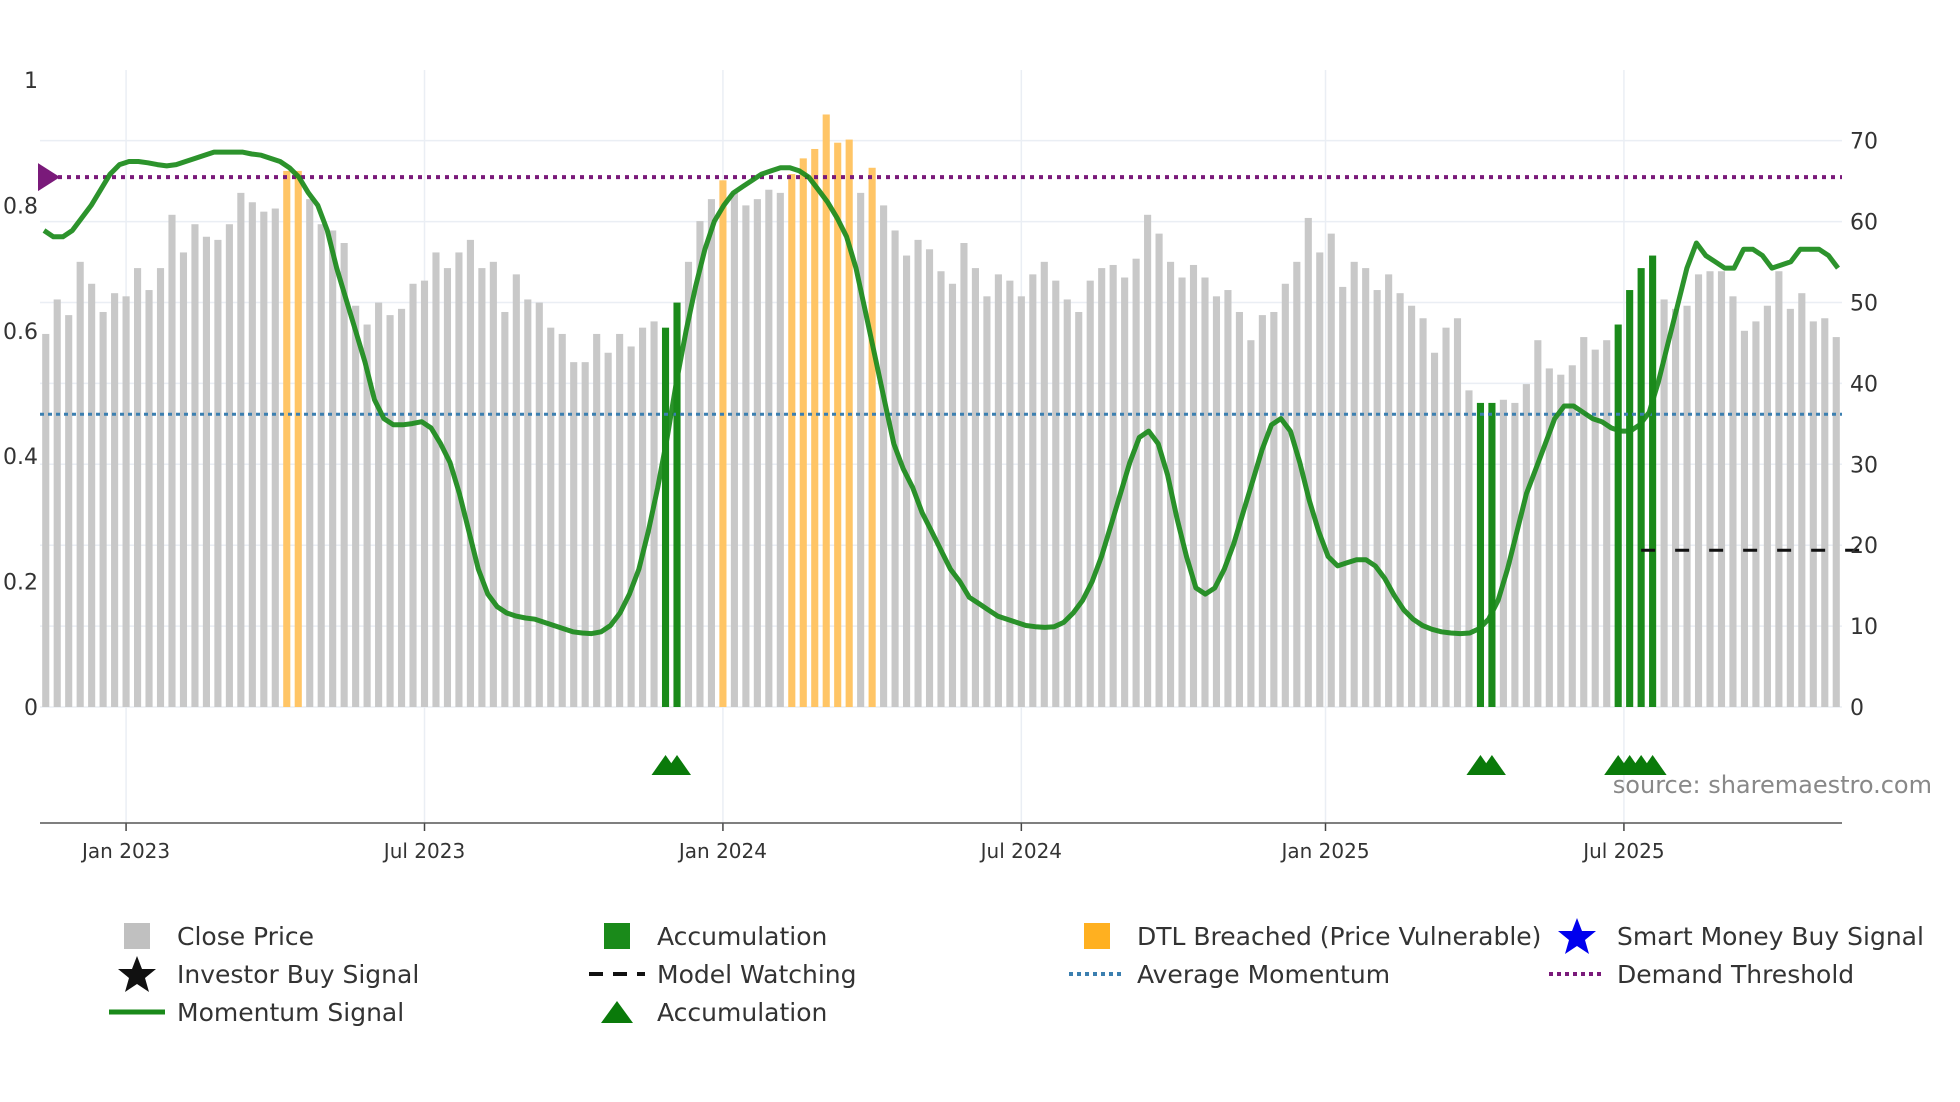 The image size is (1960, 1102). I want to click on legend-label: Model Watching, so click(757, 974).